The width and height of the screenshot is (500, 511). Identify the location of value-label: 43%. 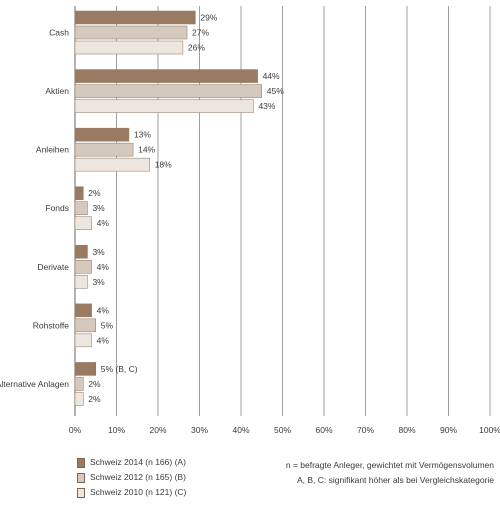
(266, 106).